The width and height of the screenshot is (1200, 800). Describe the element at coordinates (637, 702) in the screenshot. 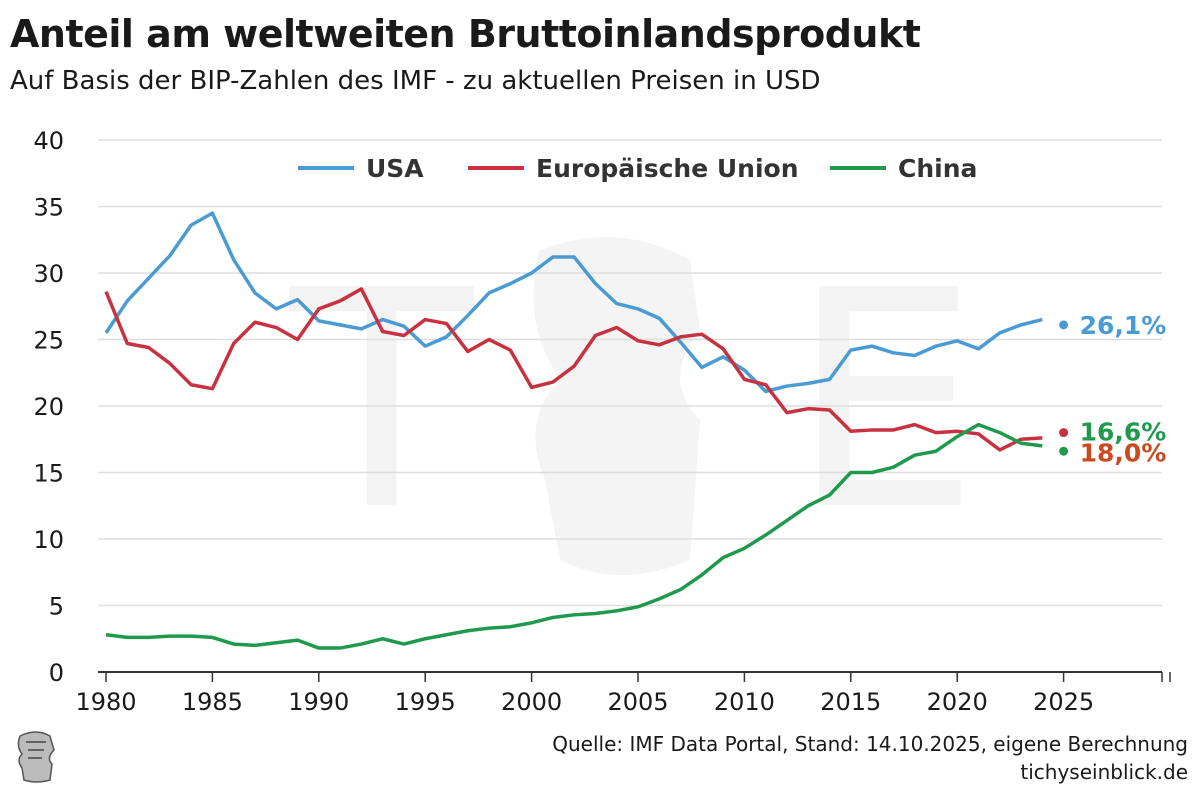

I see `x-tick-label: 2005` at that location.